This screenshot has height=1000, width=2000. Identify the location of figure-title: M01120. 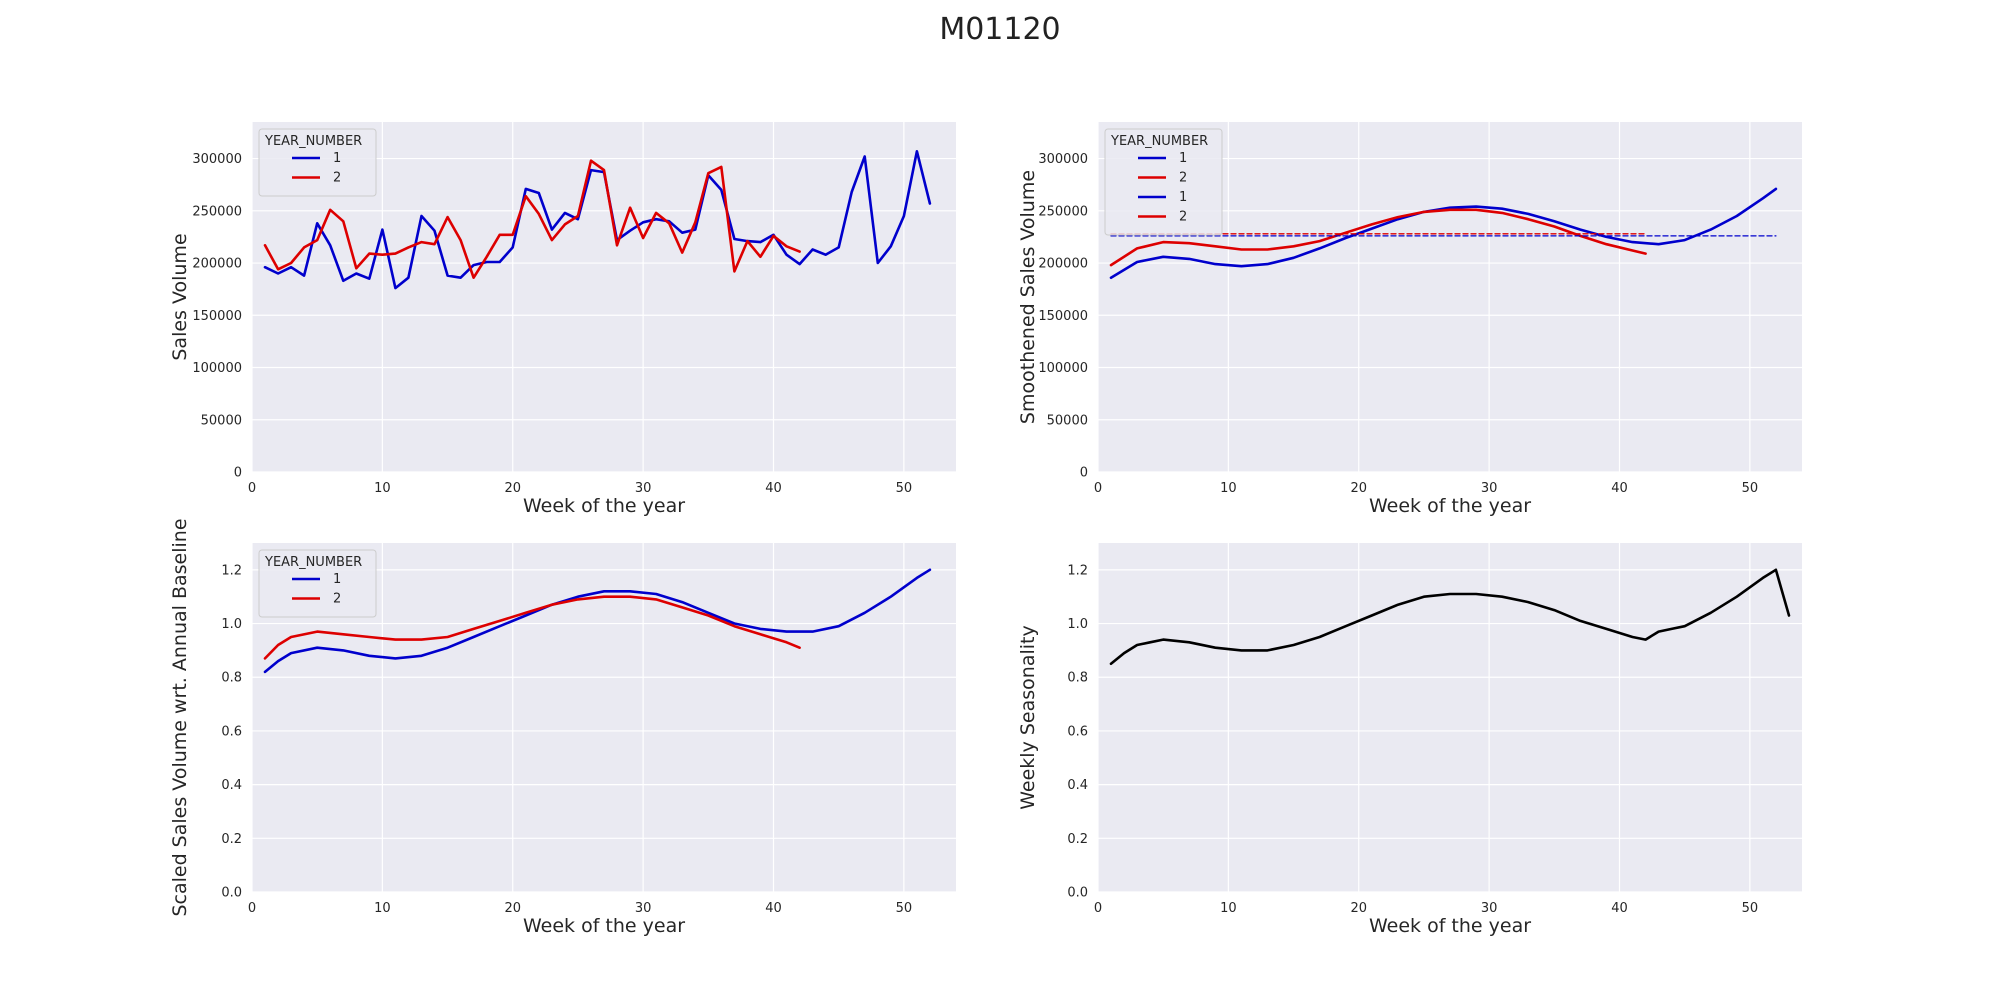
(1000, 29).